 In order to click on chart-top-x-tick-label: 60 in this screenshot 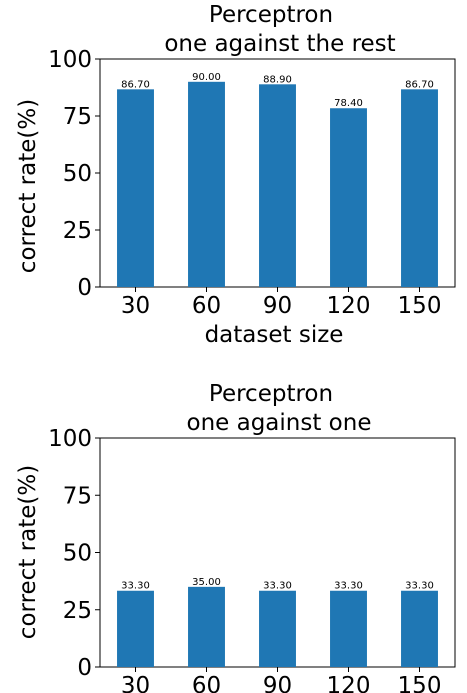, I will do `click(206, 306)`.